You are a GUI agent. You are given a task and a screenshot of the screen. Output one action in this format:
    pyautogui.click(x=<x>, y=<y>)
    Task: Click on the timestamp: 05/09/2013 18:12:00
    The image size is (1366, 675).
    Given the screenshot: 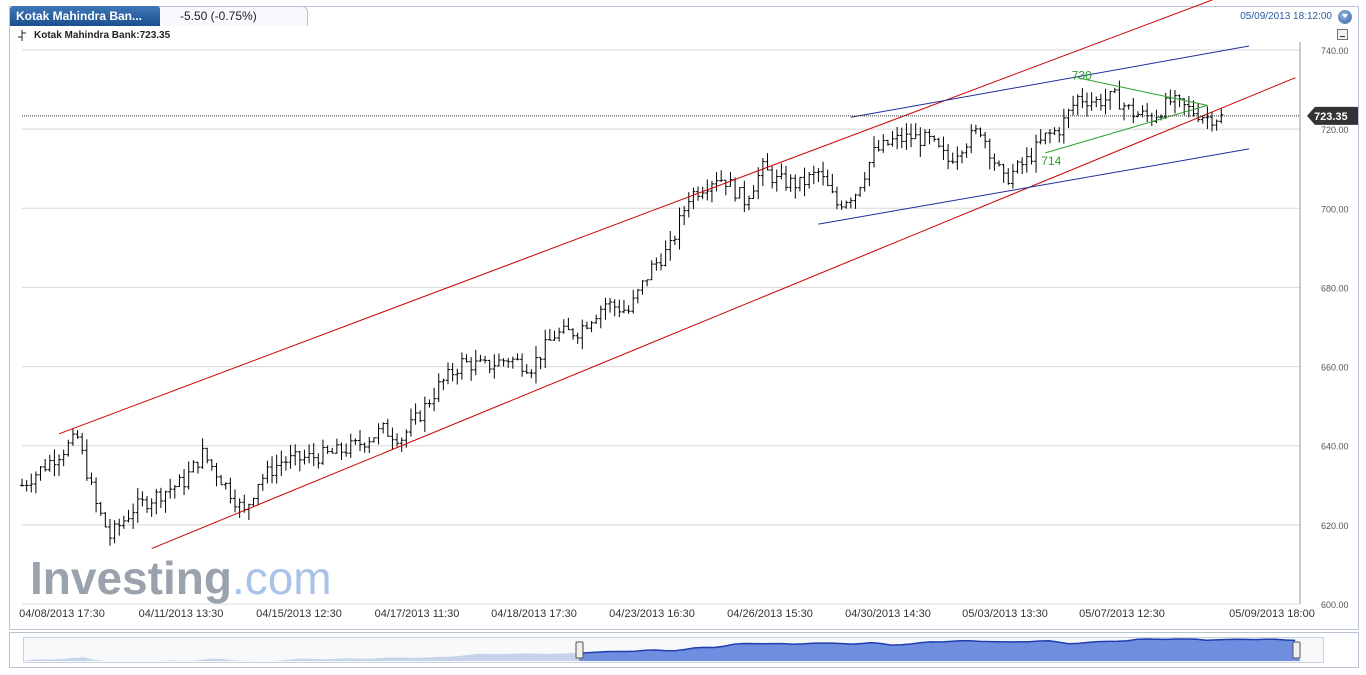 What is the action you would take?
    pyautogui.click(x=1286, y=16)
    